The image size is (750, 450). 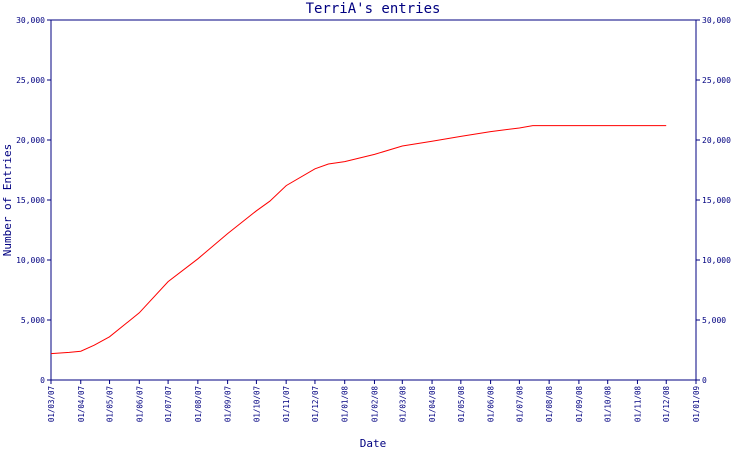 What do you see at coordinates (51, 404) in the screenshot?
I see `x-tick-label: 01/03/07` at bounding box center [51, 404].